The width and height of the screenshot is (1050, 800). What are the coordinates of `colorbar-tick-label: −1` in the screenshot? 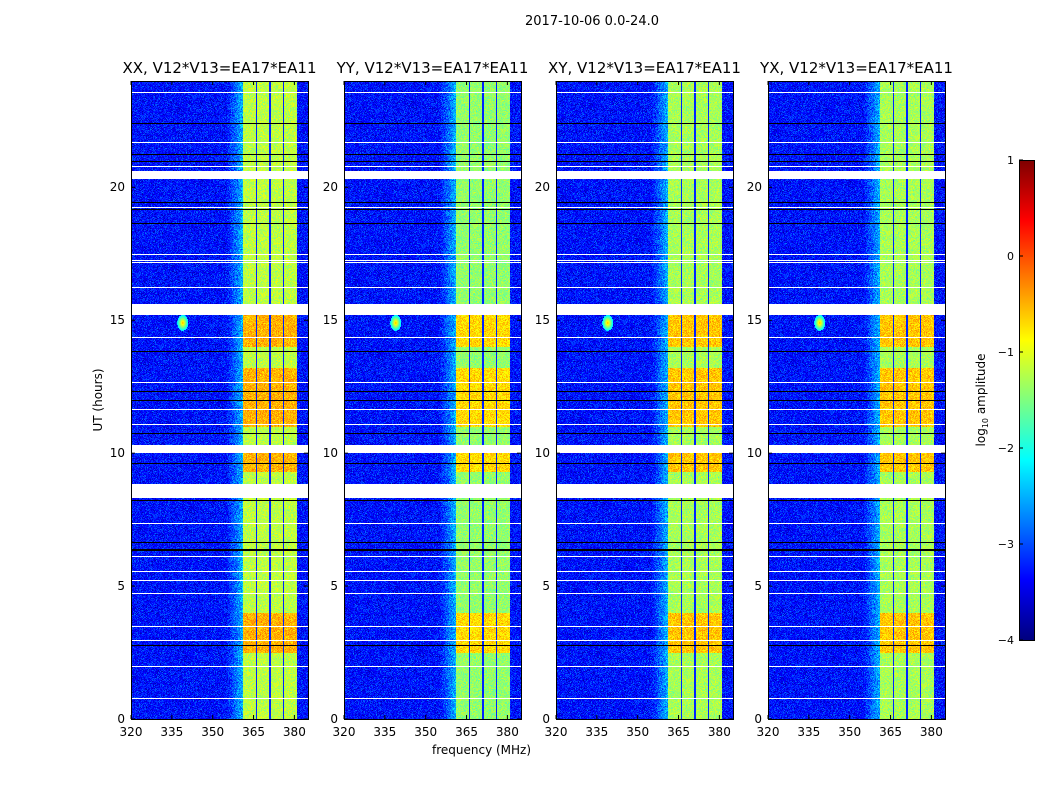 It's located at (1005, 352).